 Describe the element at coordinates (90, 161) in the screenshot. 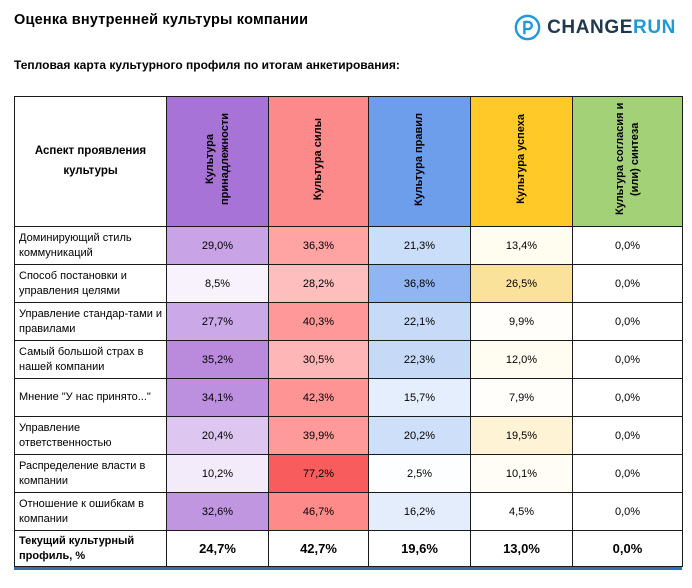

I see `corner-header: Аспект проявления культуры` at that location.